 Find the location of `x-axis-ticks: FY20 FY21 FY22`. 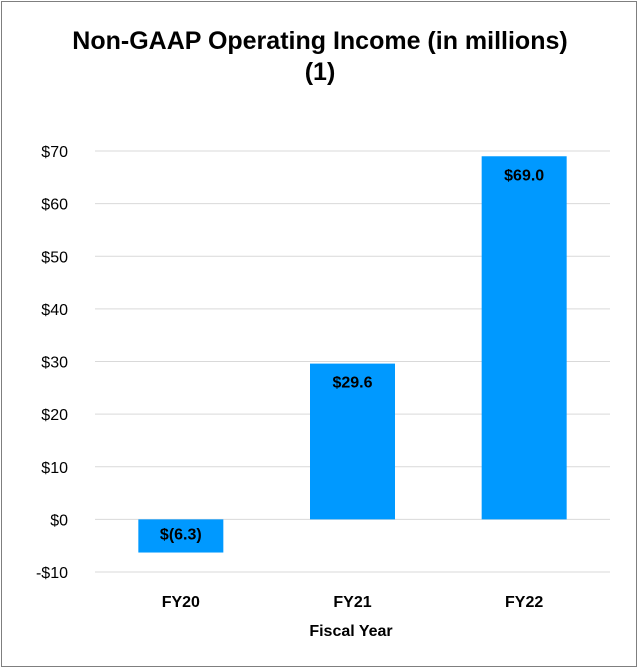

x-axis-ticks: FY20 FY21 FY22 is located at coordinates (353, 602).